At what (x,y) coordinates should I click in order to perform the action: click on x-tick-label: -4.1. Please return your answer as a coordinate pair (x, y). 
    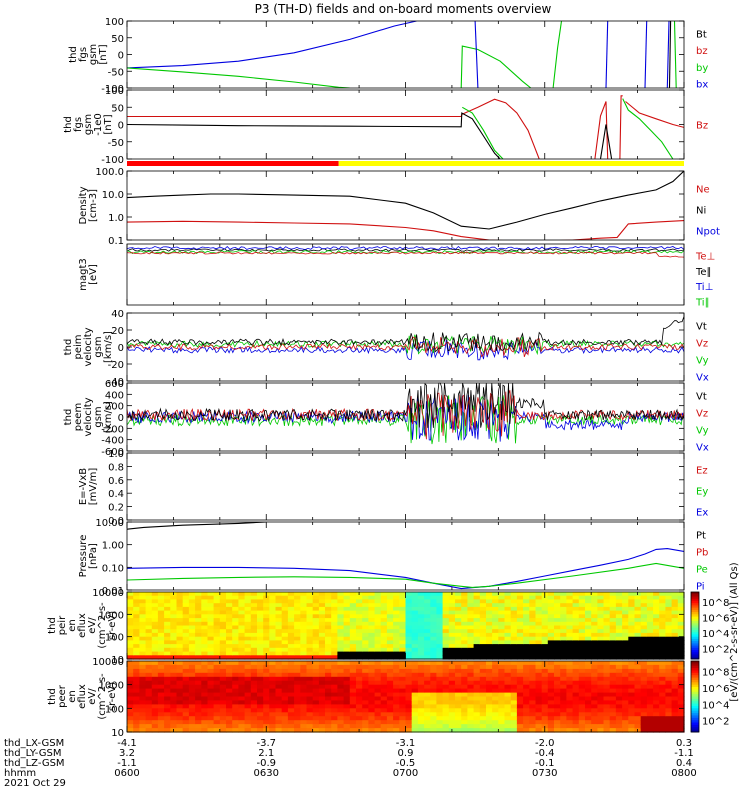
    Looking at the image, I should click on (127, 743).